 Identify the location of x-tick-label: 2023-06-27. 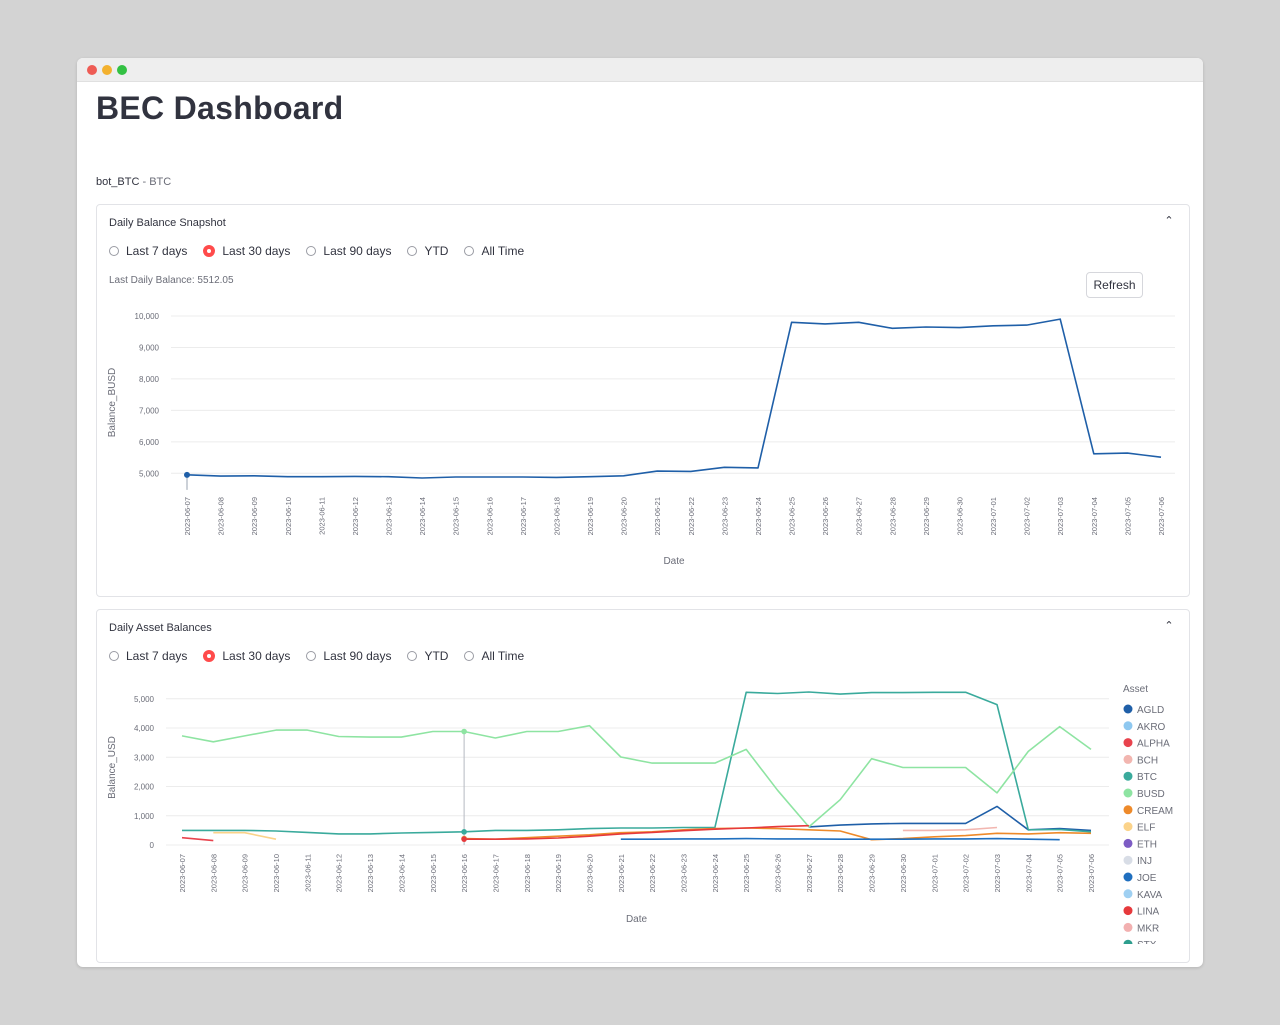
(809, 873).